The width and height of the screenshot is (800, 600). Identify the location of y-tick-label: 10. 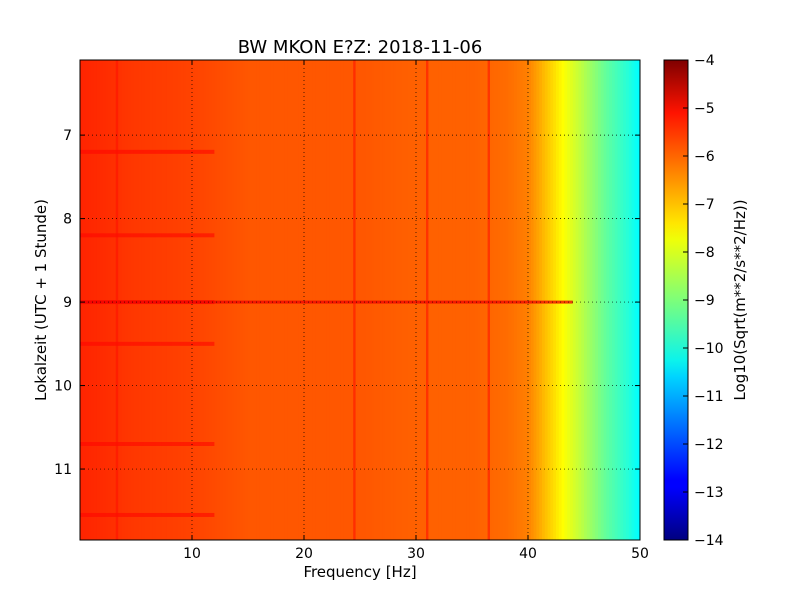
(63, 387).